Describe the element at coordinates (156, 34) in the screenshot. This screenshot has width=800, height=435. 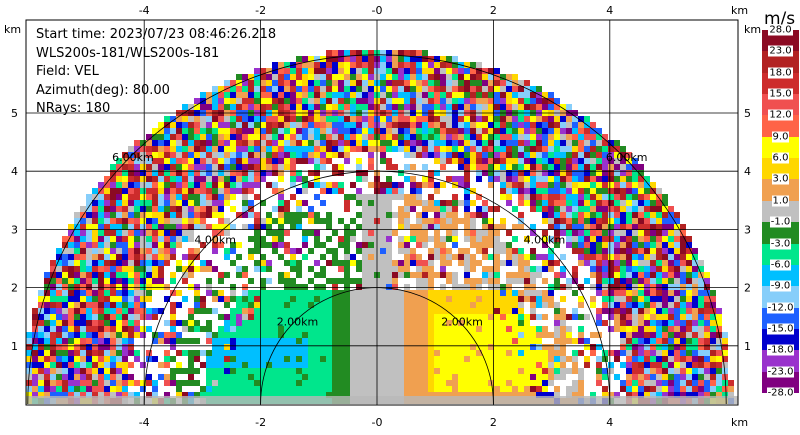
I see `start-time-text: Start time: 2023/07/23 08:46:26.218` at that location.